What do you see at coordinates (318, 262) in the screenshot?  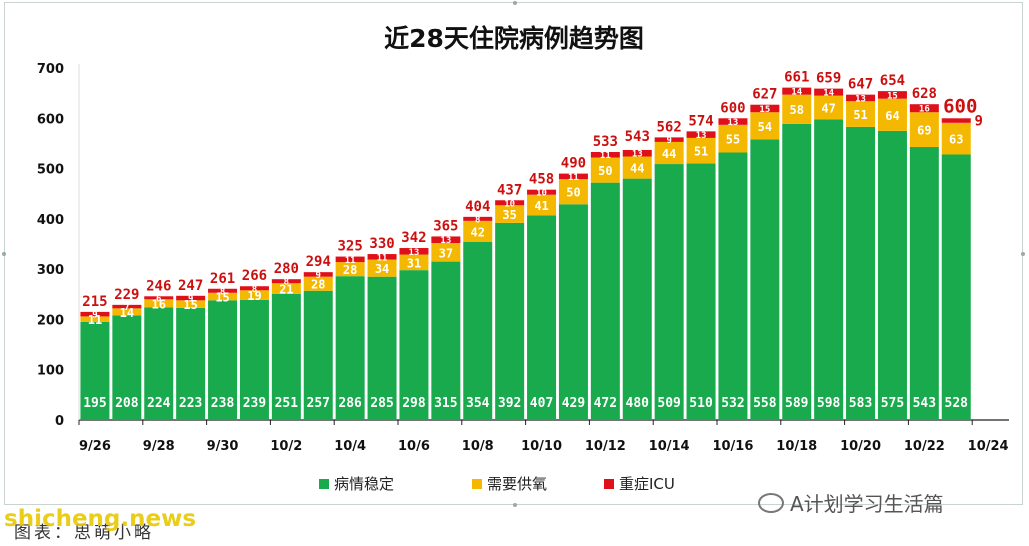 I see `data-label-total: 294` at bounding box center [318, 262].